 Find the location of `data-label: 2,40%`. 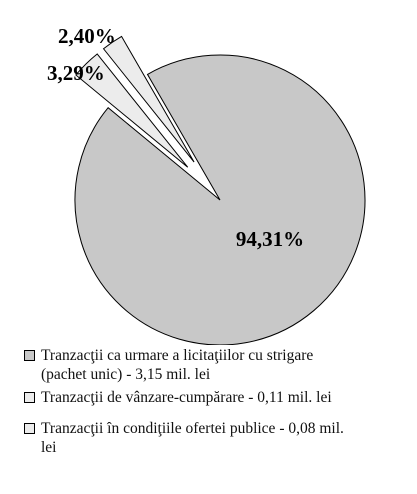

data-label: 2,40% is located at coordinates (87, 36).